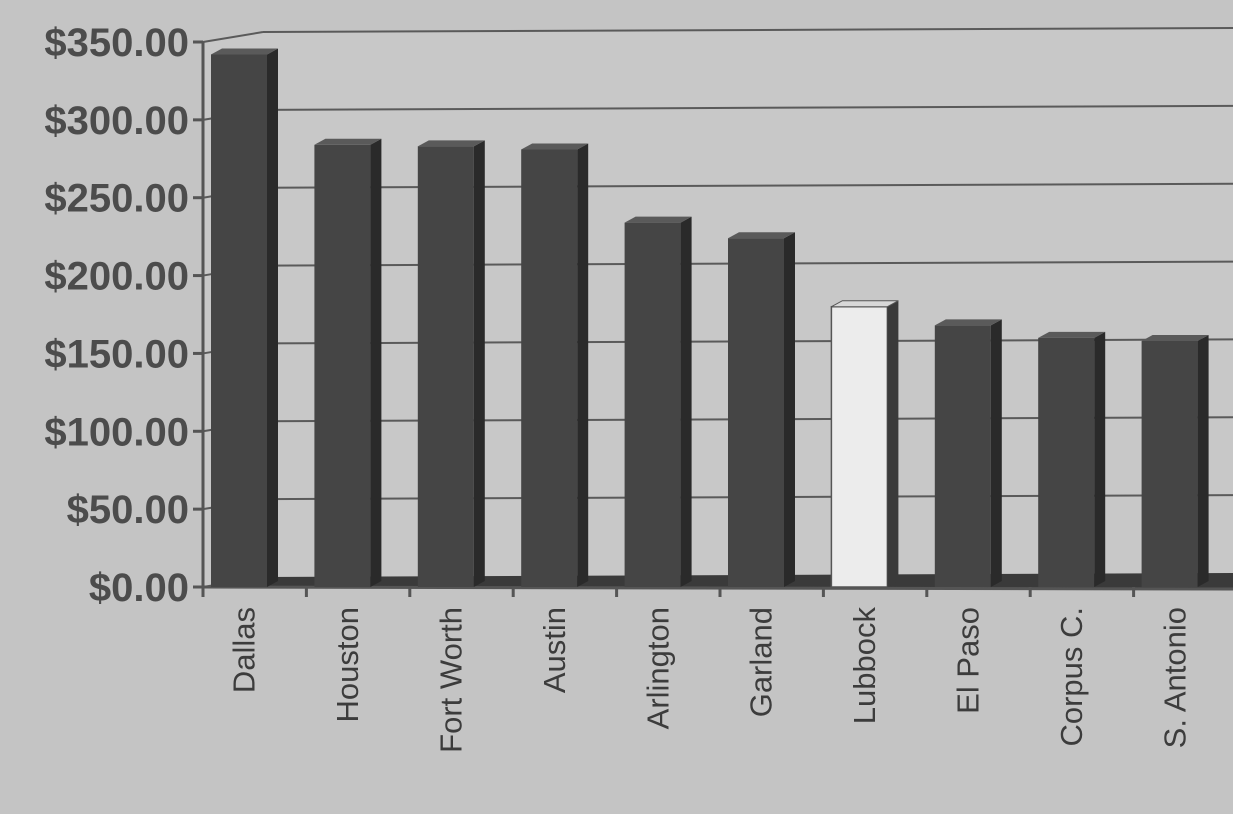 This screenshot has width=1233, height=814. I want to click on bar-dallas, so click(244, 317).